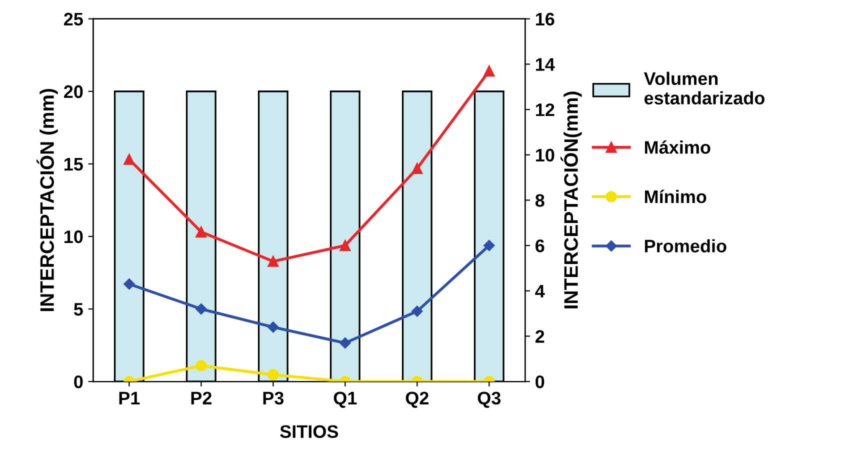  I want to click on x-tick-label: Q2, so click(417, 400).